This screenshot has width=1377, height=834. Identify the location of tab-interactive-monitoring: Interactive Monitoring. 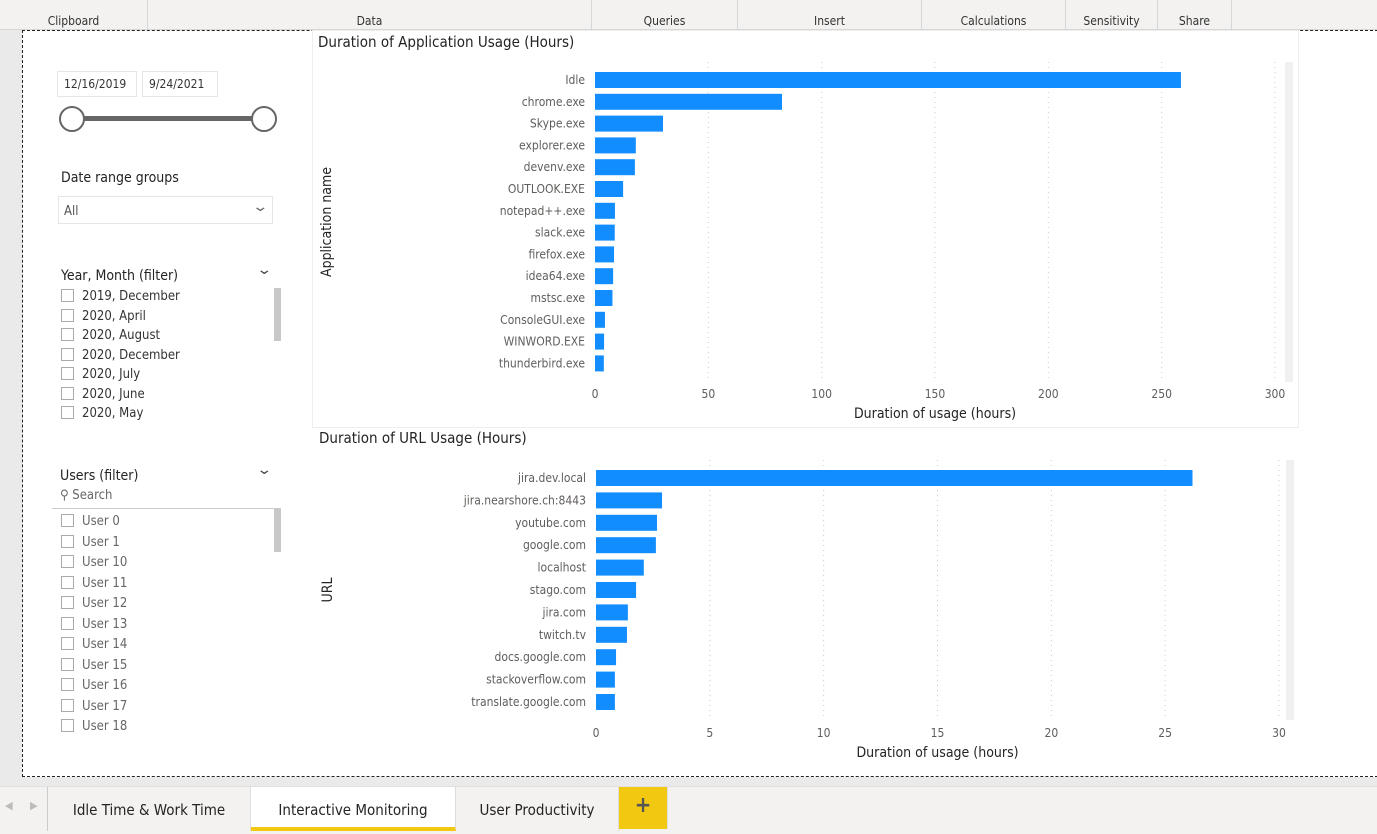
(353, 809).